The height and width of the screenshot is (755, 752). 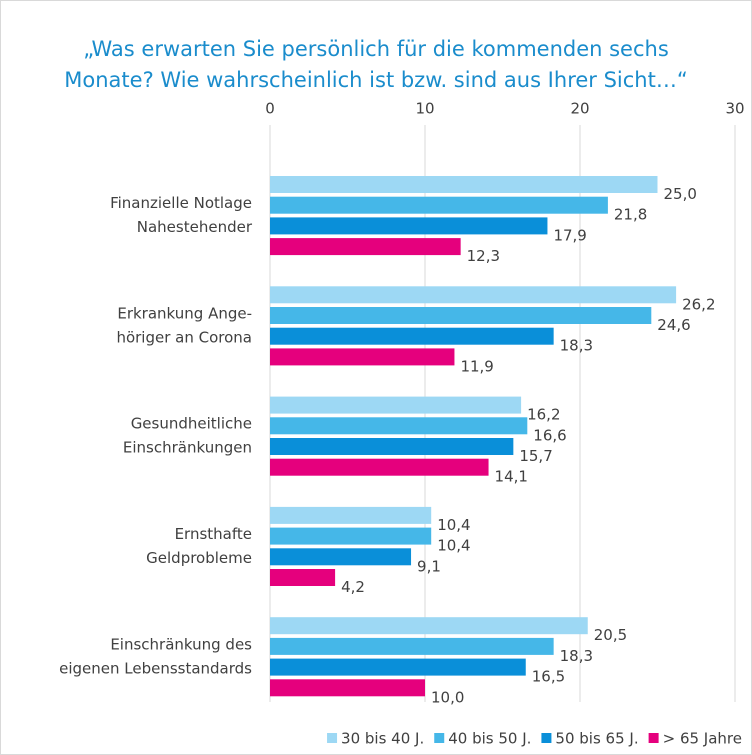 I want to click on category-label: Gesundheitliche, so click(x=191, y=424).